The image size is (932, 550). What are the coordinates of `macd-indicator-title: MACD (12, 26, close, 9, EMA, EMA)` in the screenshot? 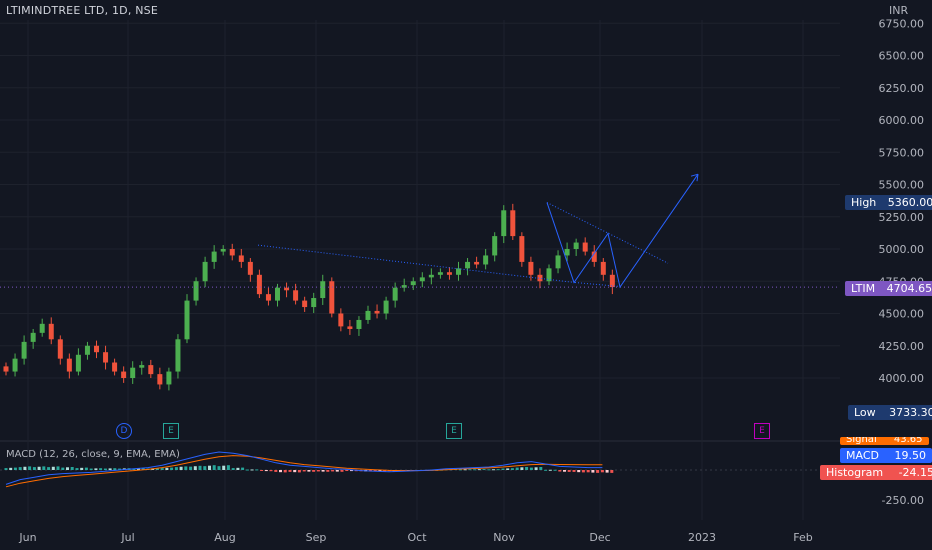 It's located at (93, 454).